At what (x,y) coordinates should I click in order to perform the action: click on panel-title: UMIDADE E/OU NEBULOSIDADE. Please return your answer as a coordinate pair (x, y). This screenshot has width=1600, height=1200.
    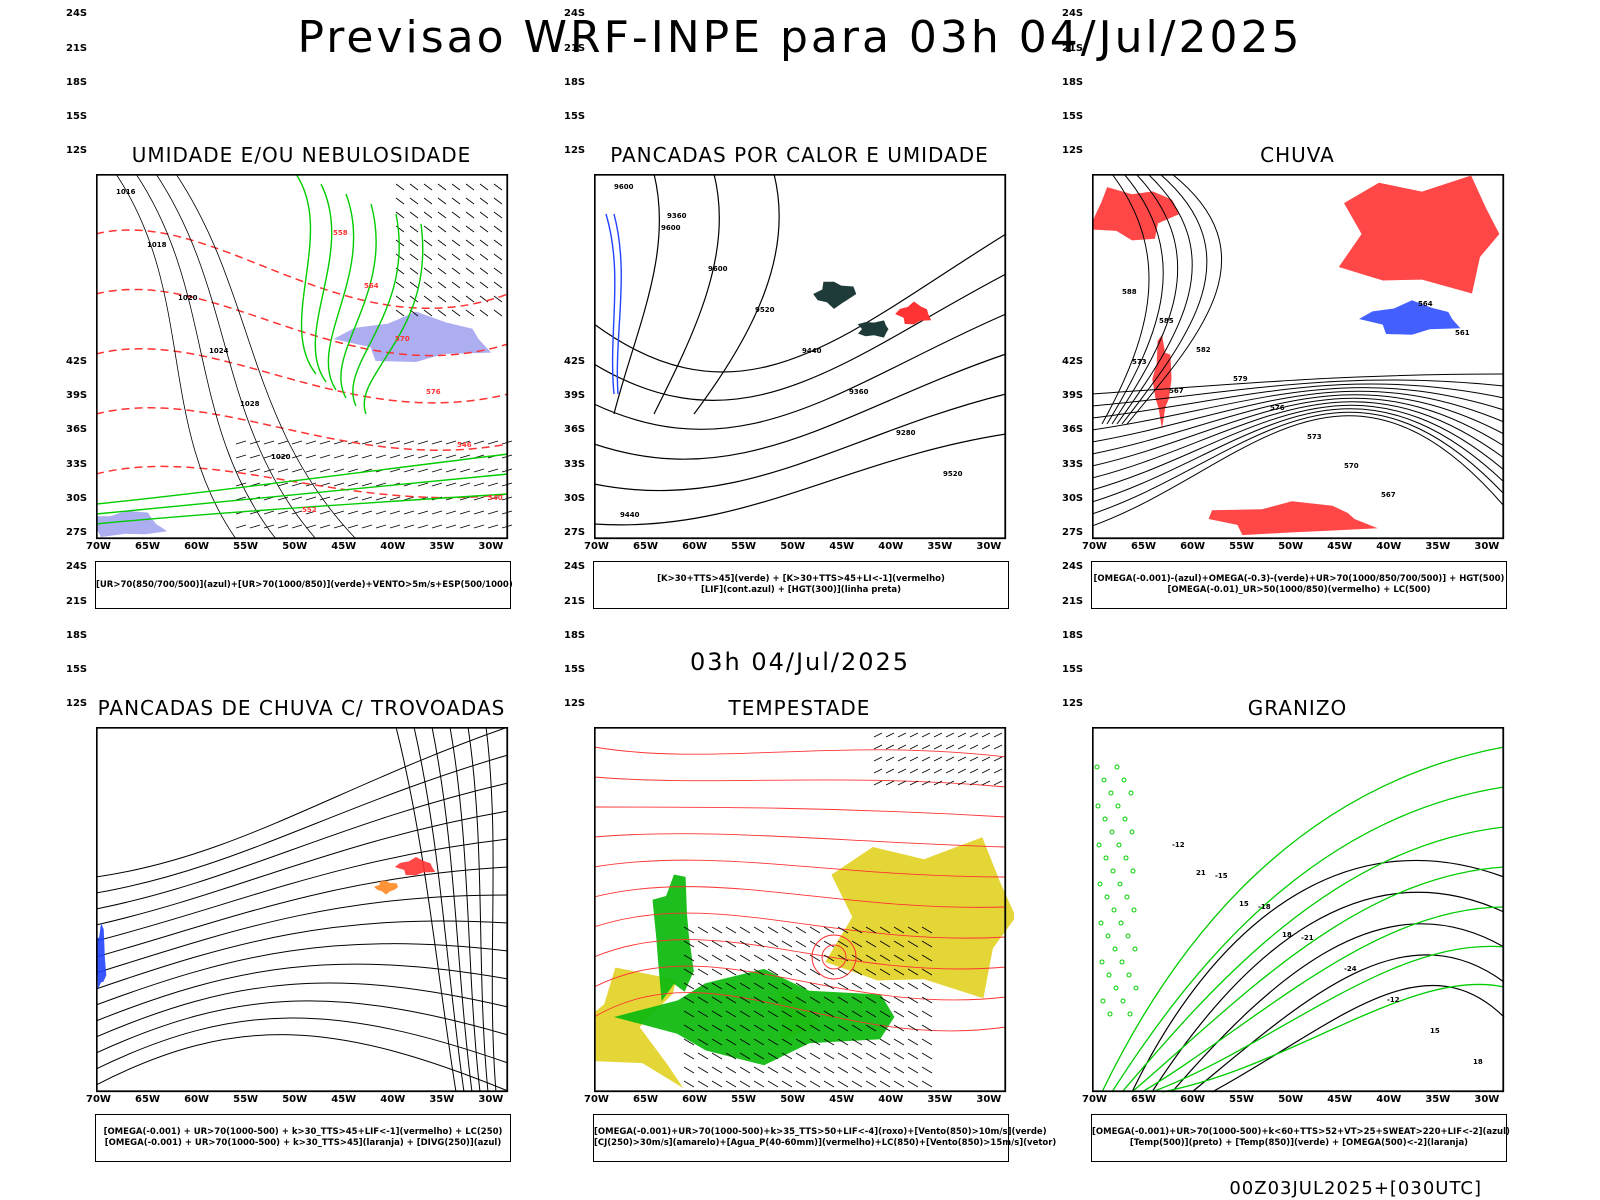
    Looking at the image, I should click on (301, 155).